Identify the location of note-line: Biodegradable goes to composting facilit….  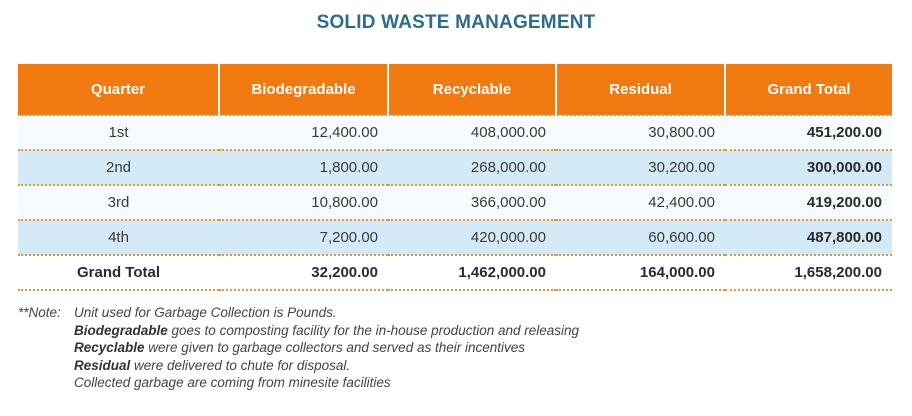
(298, 331).